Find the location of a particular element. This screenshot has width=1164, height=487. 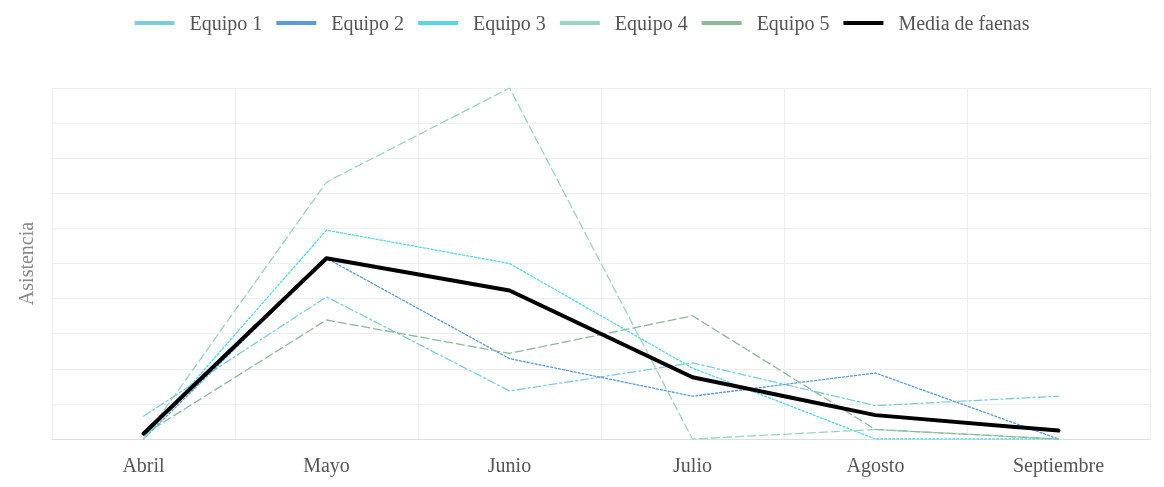

legend-label: Equipo 5 is located at coordinates (793, 23).